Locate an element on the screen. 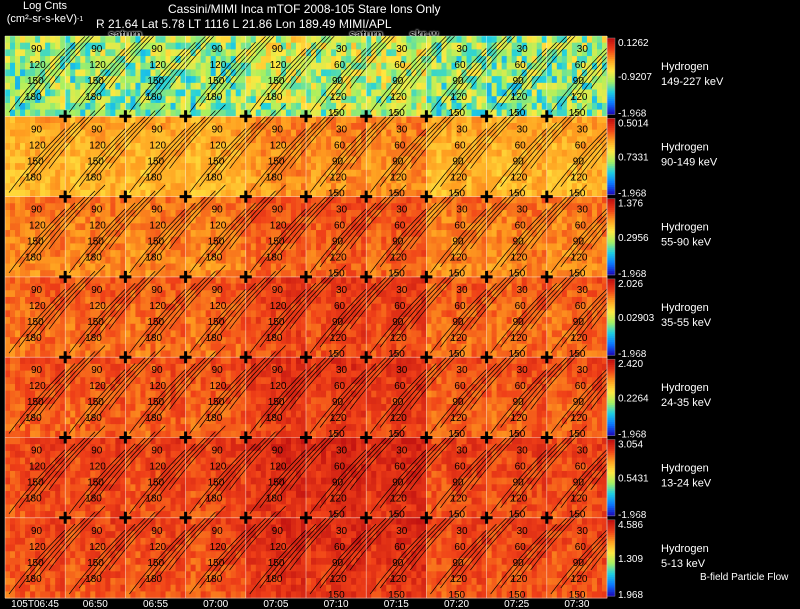 This screenshot has height=609, width=800. contour-label: 90 is located at coordinates (519, 161).